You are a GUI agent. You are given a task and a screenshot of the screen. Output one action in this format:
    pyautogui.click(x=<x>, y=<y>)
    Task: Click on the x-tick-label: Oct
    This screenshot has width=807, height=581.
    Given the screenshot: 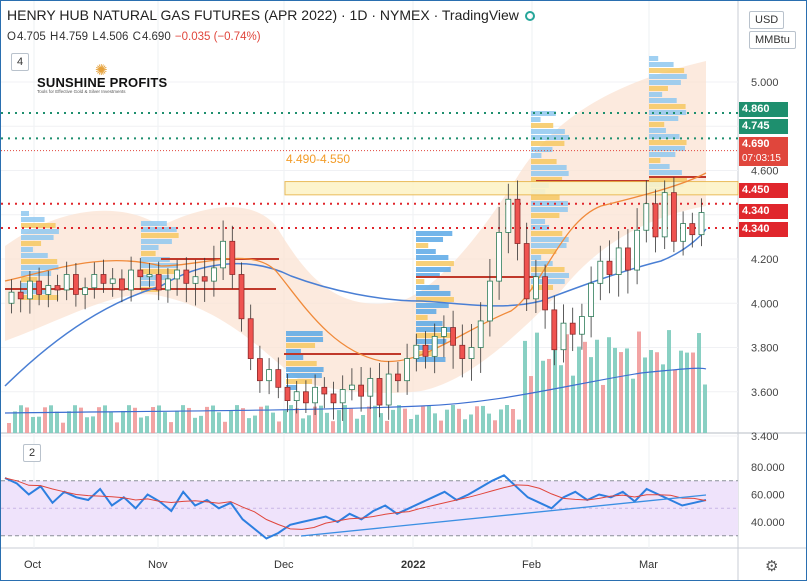 What is the action you would take?
    pyautogui.click(x=32, y=565)
    